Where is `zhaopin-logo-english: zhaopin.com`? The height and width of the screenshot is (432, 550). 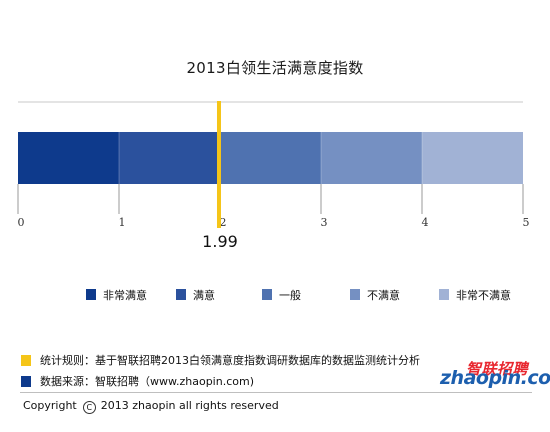 zhaopin-logo-english: zhaopin.com is located at coordinates (495, 378).